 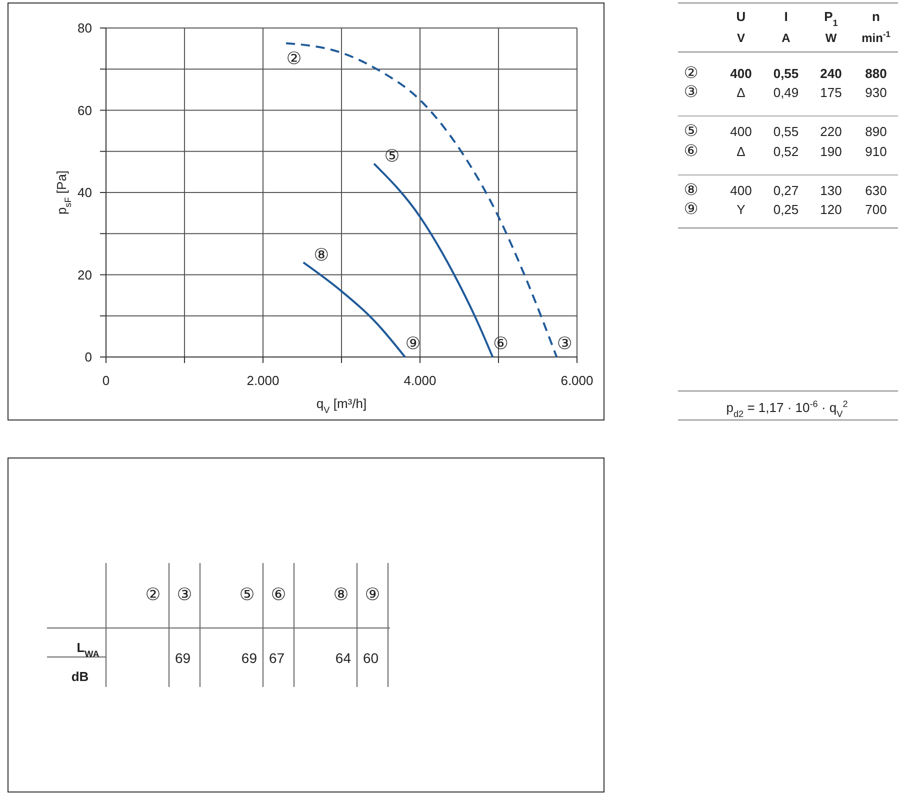 I want to click on x-axis-title: q$_{V}$ [m³/h], so click(x=341, y=405).